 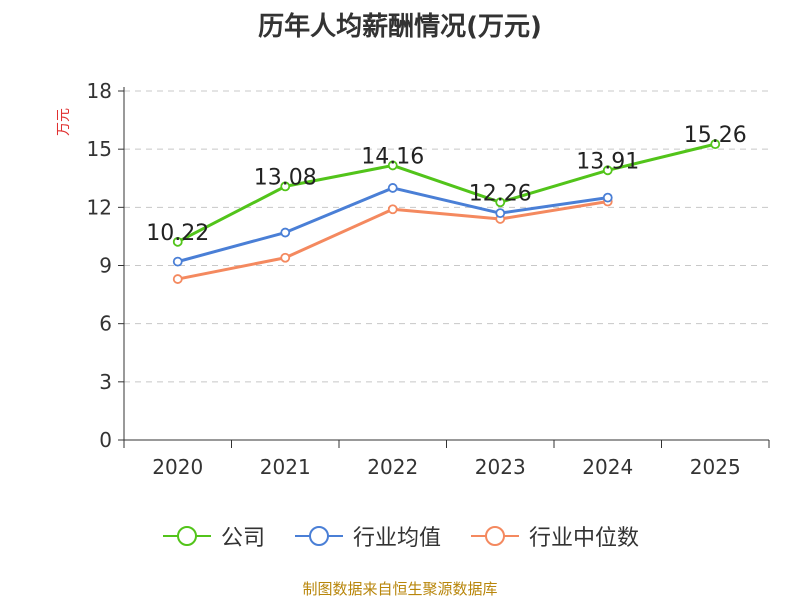 I want to click on chart-title: 历年人均薪酬情况(万元), so click(x=400, y=27).